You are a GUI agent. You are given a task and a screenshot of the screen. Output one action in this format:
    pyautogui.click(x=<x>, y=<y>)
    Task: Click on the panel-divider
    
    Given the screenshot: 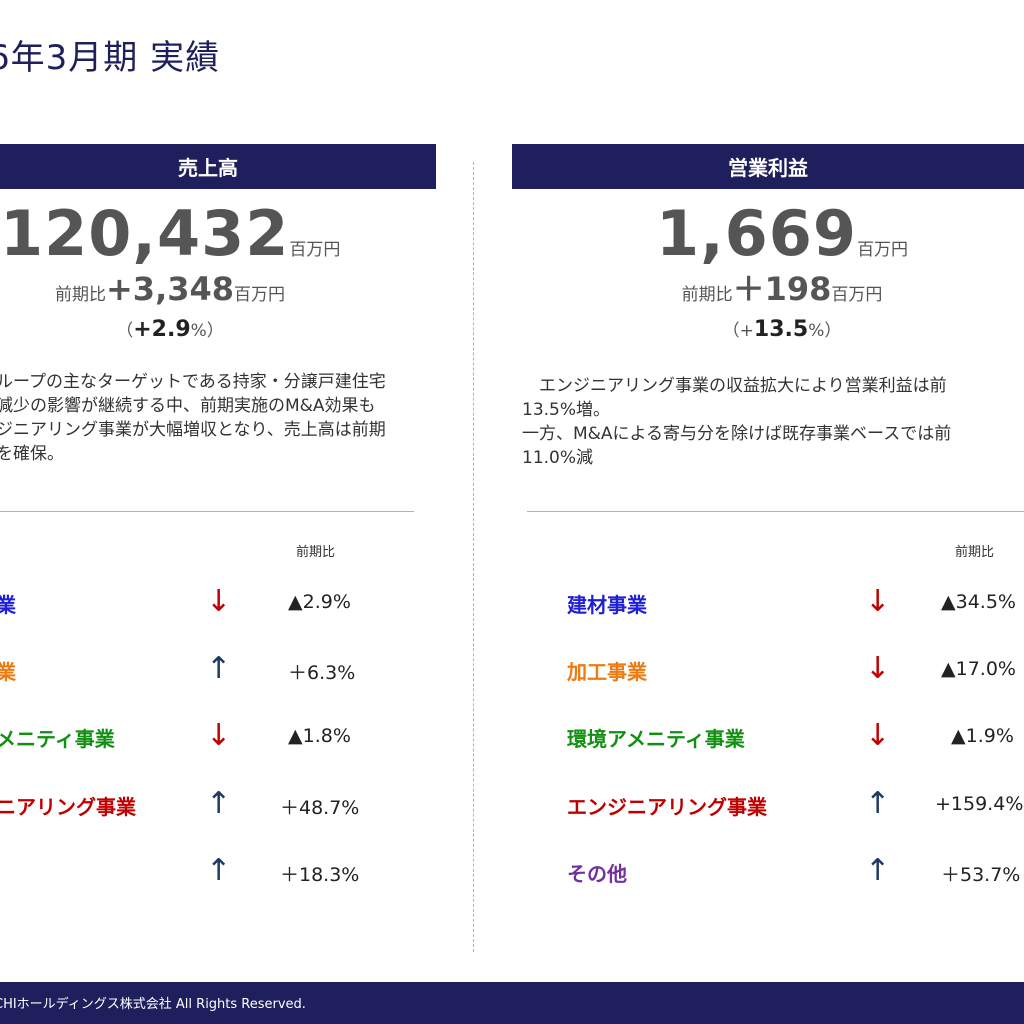 What is the action you would take?
    pyautogui.click(x=473, y=557)
    